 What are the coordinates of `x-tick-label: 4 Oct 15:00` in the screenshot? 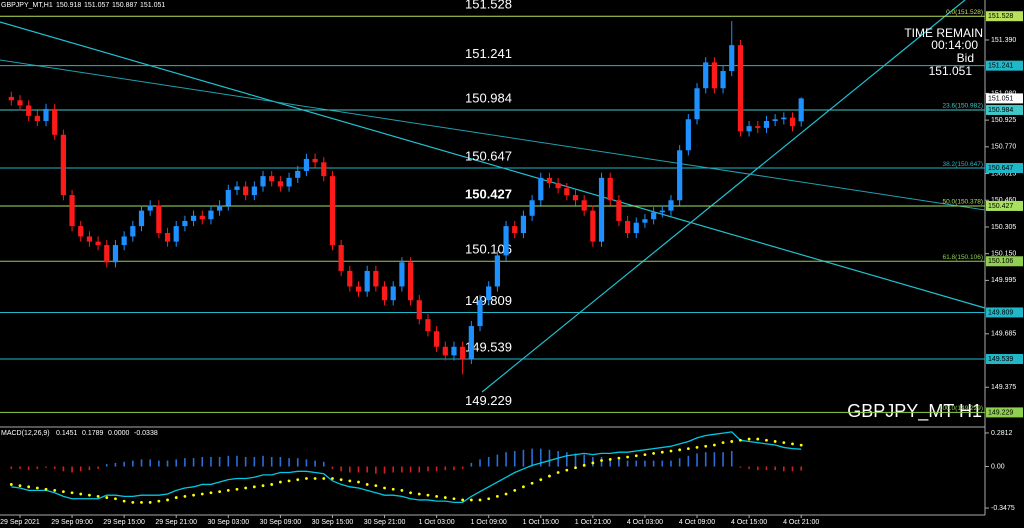 It's located at (749, 522).